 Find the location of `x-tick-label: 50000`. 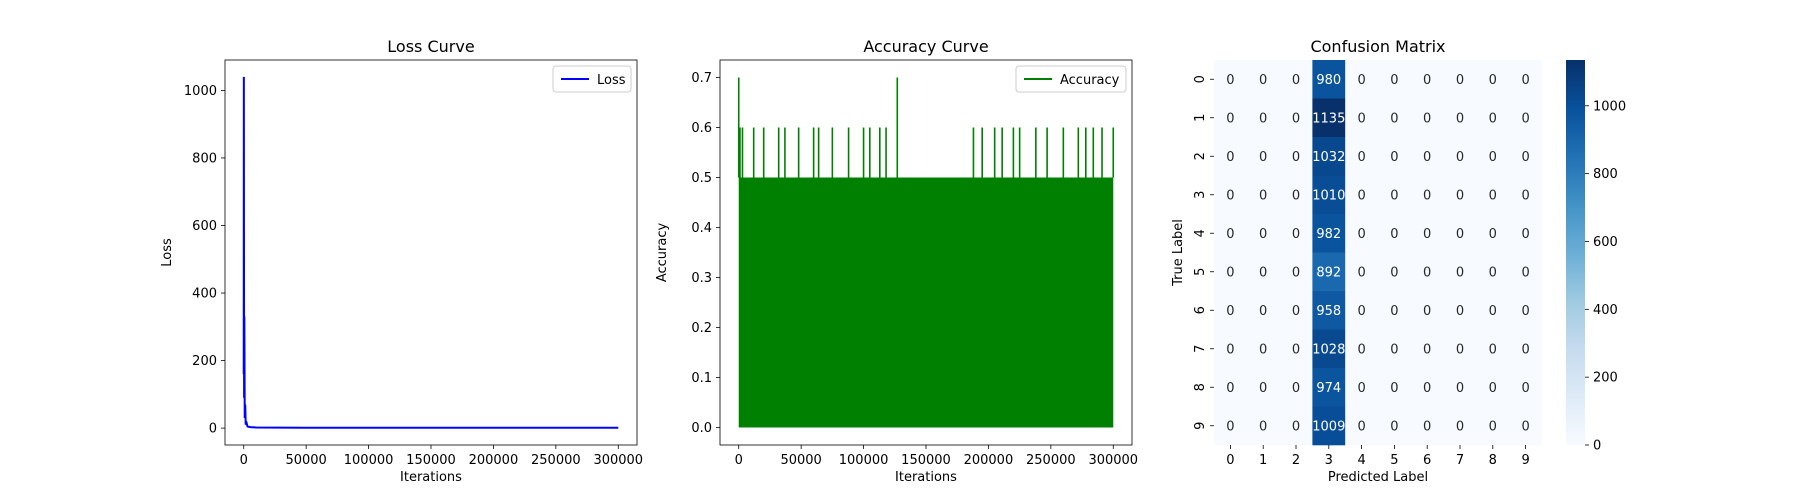

x-tick-label: 50000 is located at coordinates (800, 460).